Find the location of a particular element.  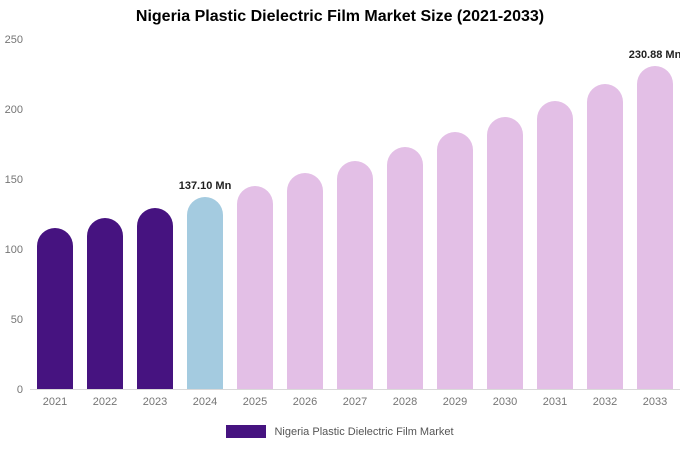

x-tick-label: 2024 is located at coordinates (205, 402).